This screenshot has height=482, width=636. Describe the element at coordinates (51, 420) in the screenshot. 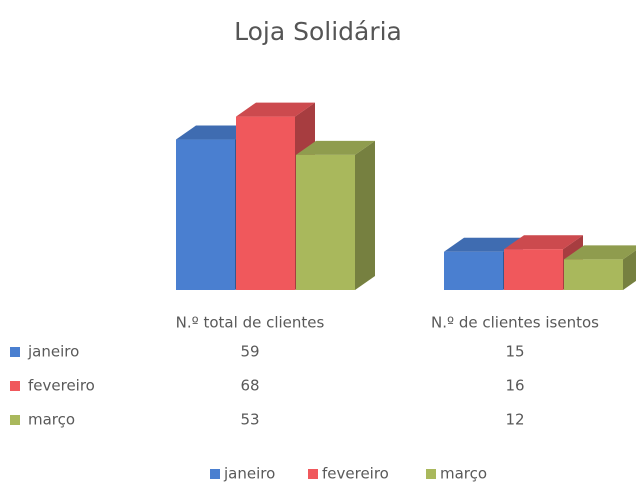

I see `table-series-name: março` at that location.